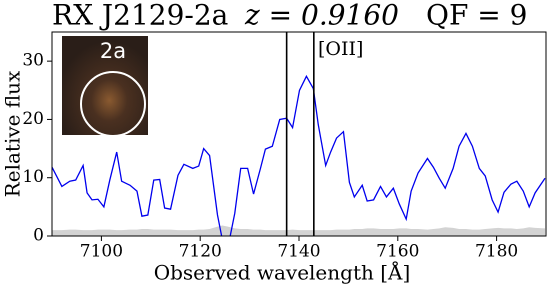  What do you see at coordinates (397, 252) in the screenshot?
I see `x-tick-label: 7160` at bounding box center [397, 252].